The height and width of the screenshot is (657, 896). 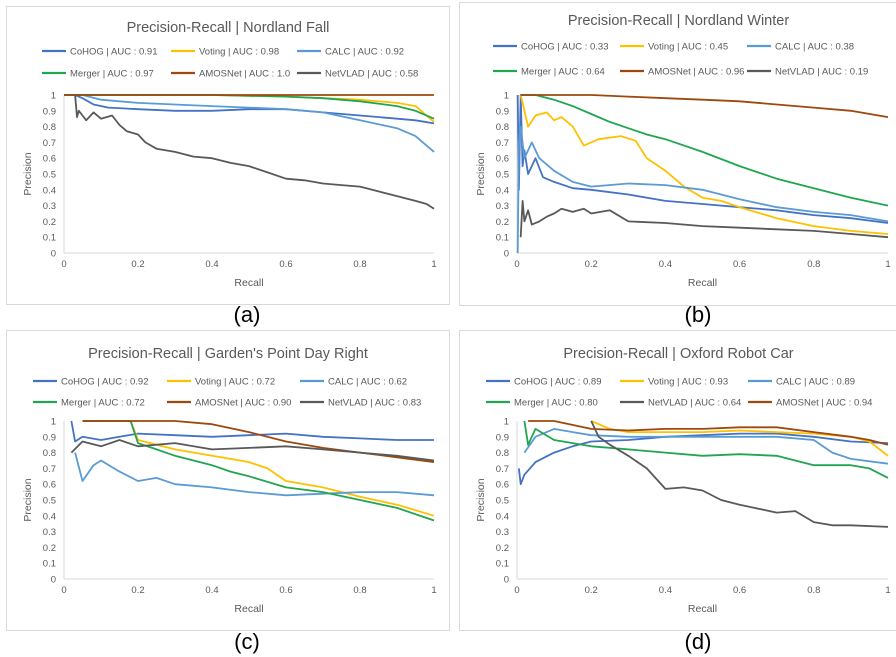 I want to click on legend-item-calc: CALC | AUC : 0.38, so click(x=800, y=47).